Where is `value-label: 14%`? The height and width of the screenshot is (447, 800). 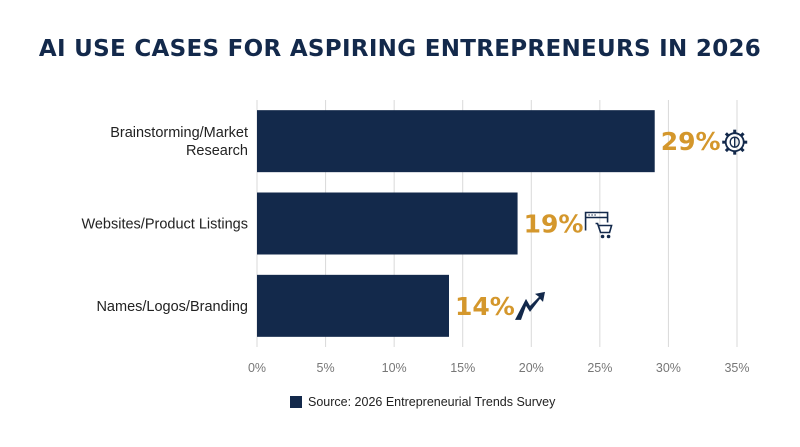
value-label: 14% is located at coordinates (485, 306).